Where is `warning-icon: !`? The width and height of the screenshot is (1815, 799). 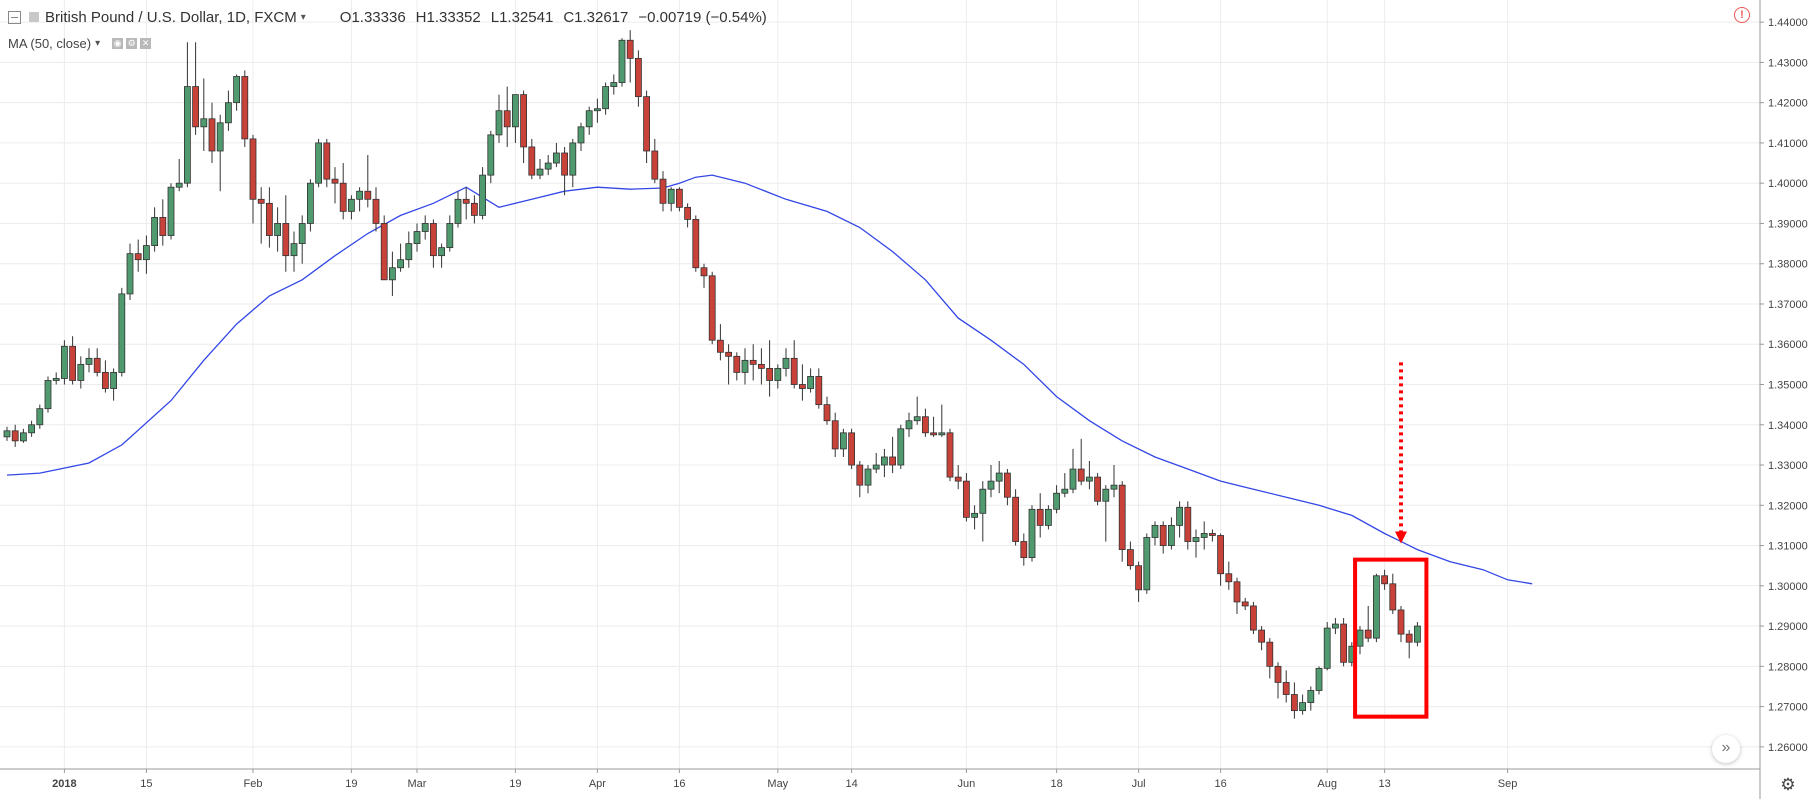 warning-icon: ! is located at coordinates (1742, 15).